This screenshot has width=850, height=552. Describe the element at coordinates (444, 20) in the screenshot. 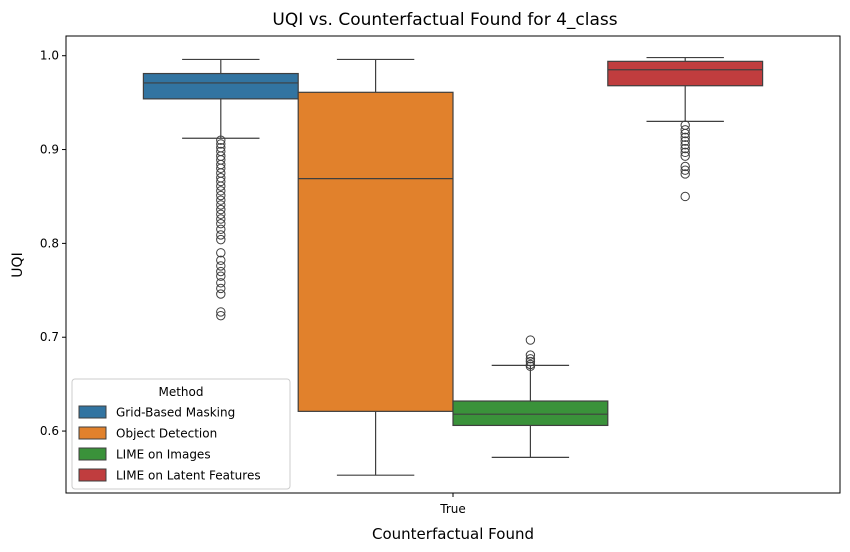

I see `chart-title: UQI vs. Counterfactual Found for 4_class` at that location.